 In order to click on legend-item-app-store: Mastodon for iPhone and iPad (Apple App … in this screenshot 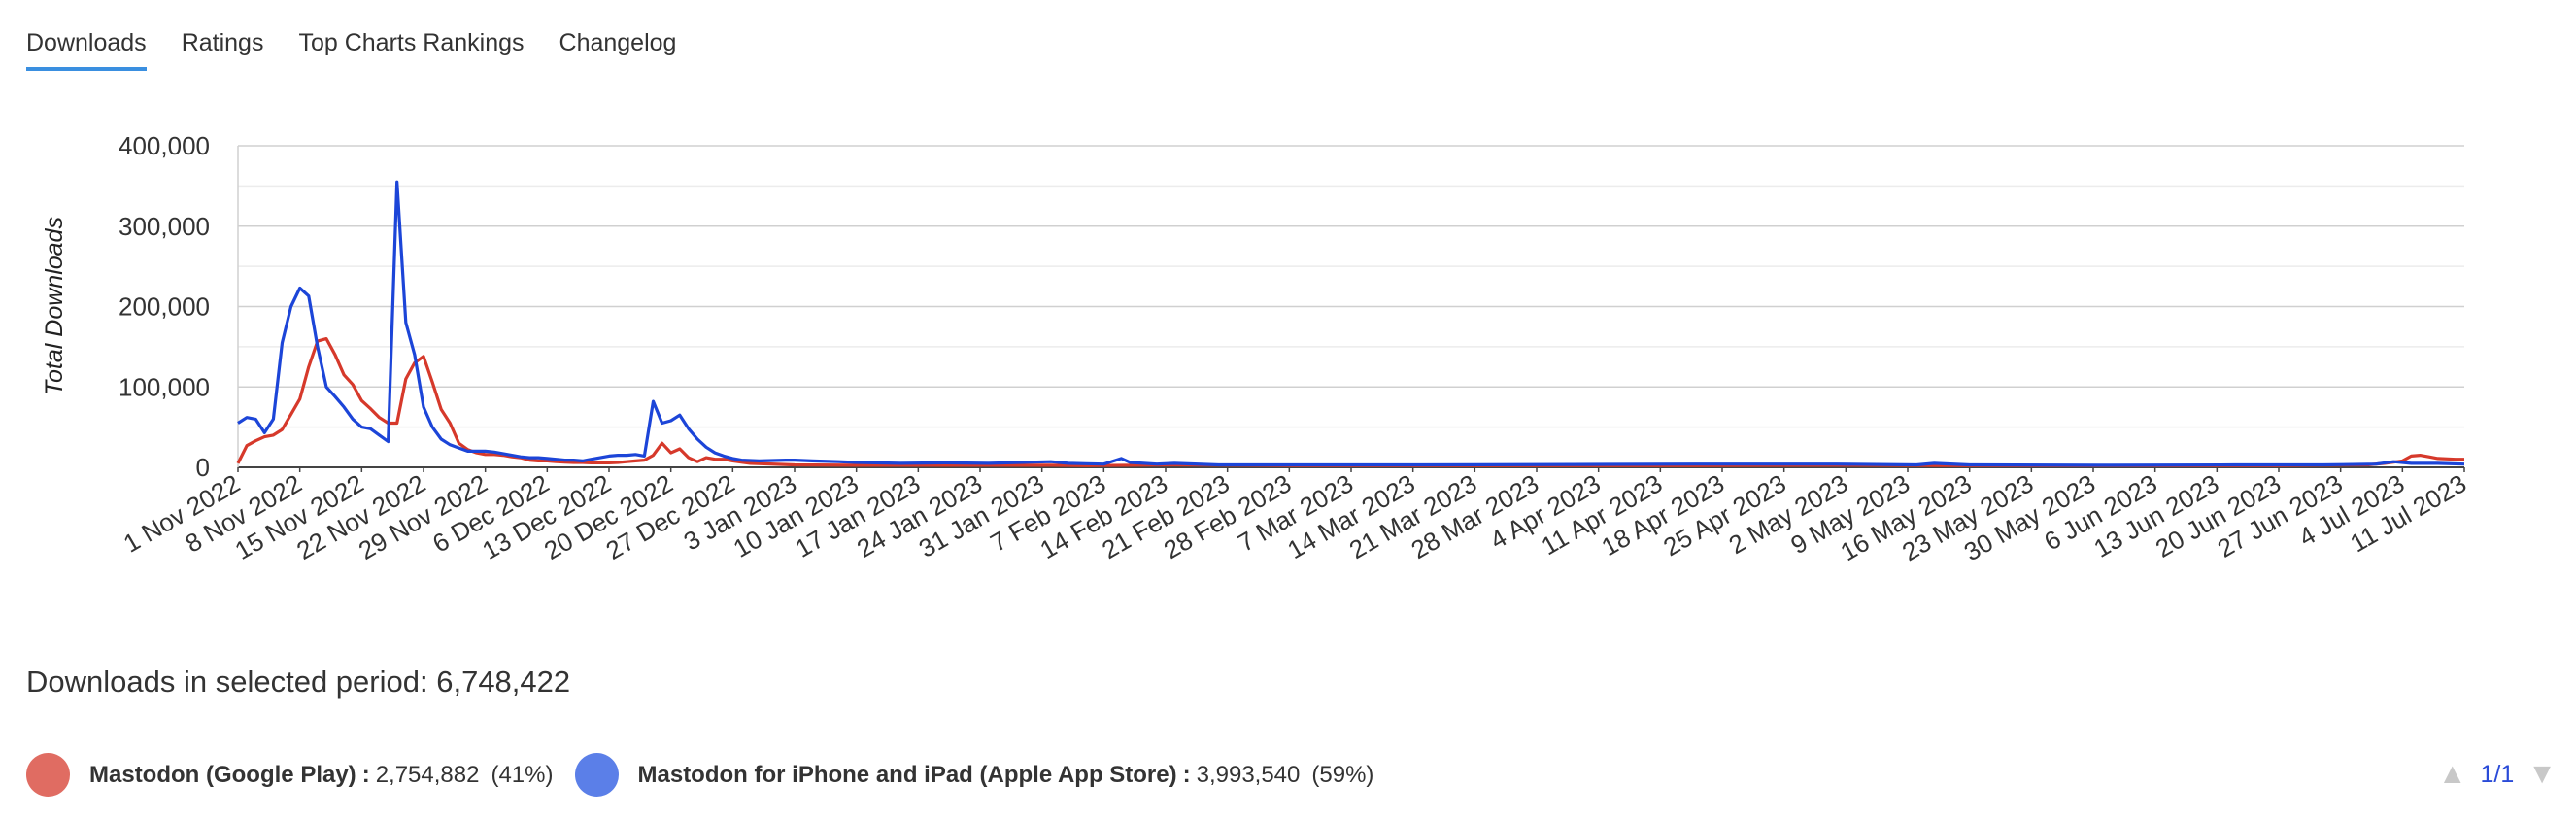, I will do `click(974, 775)`.